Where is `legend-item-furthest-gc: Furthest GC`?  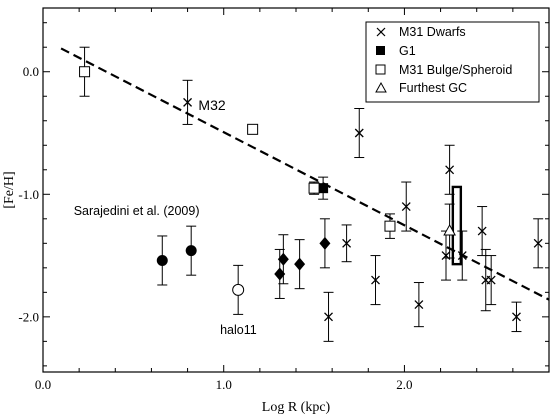 legend-item-furthest-gc: Furthest GC is located at coordinates (421, 88).